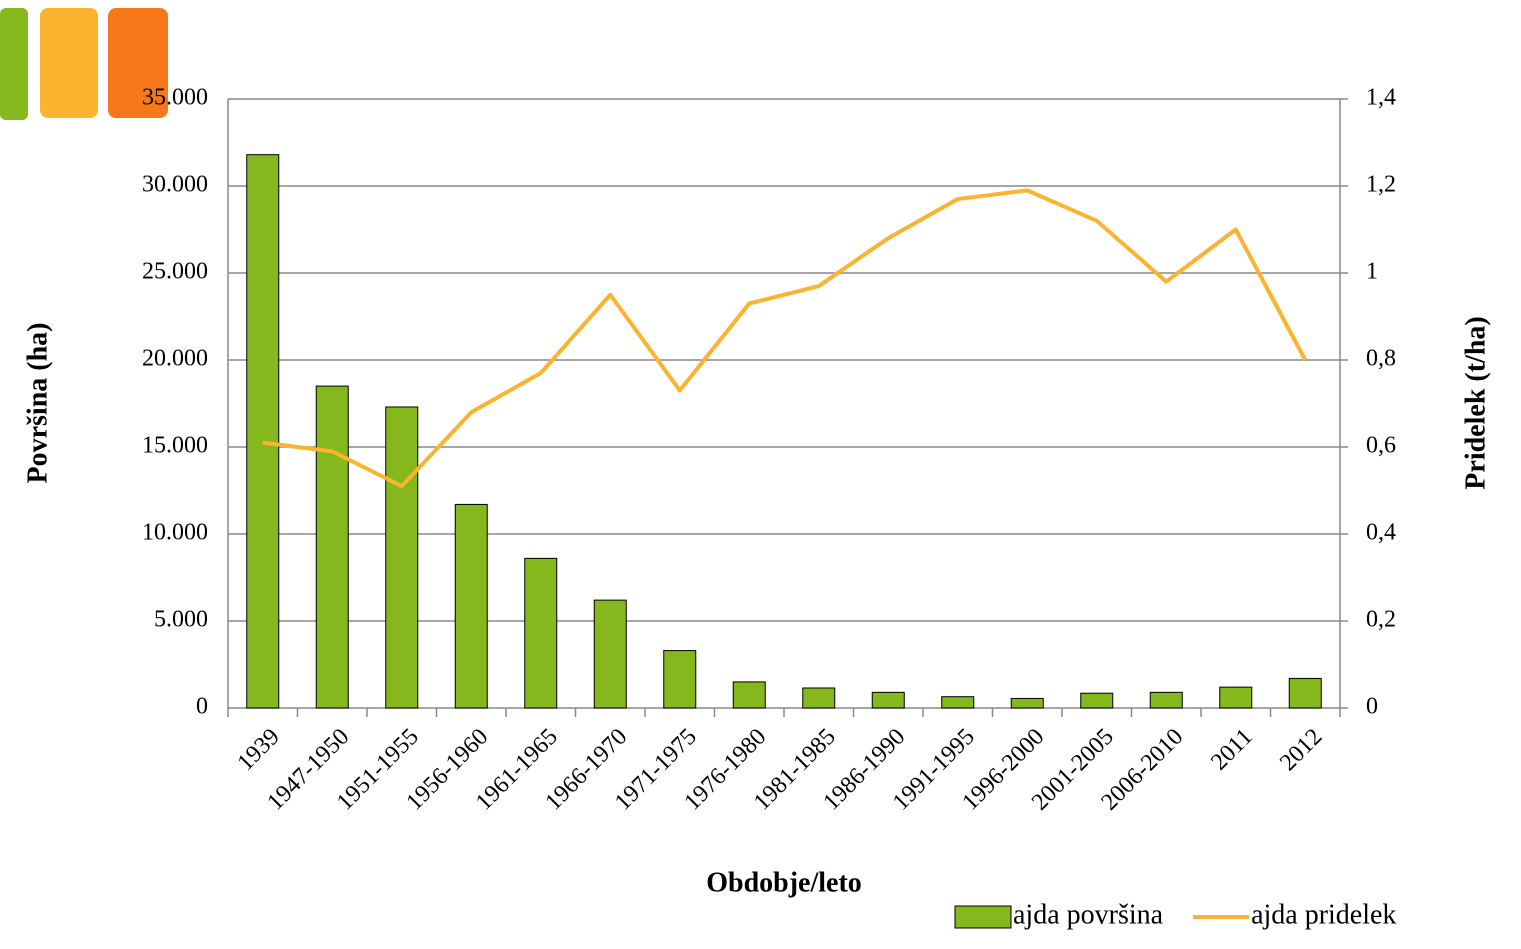 This screenshot has height=949, width=1521. What do you see at coordinates (259, 750) in the screenshot?
I see `x-tick-label: 1939` at bounding box center [259, 750].